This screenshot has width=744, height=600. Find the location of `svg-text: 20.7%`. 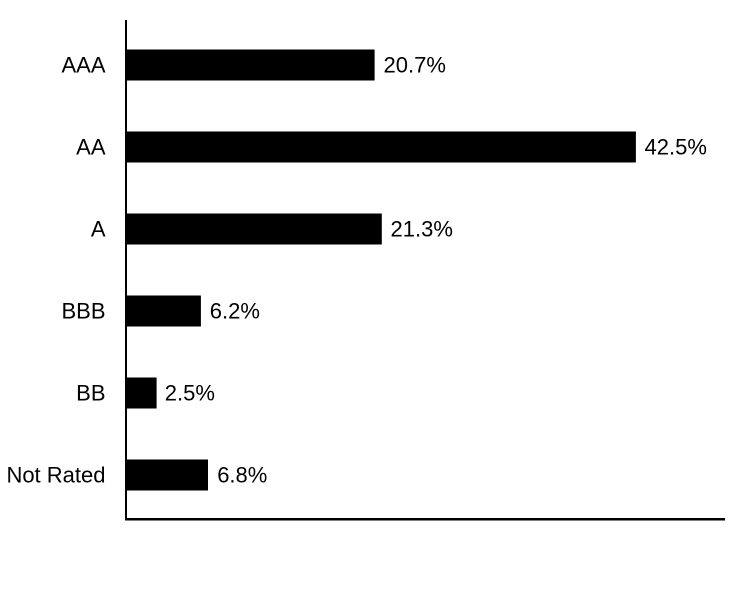

svg-text: 20.7% is located at coordinates (415, 65).